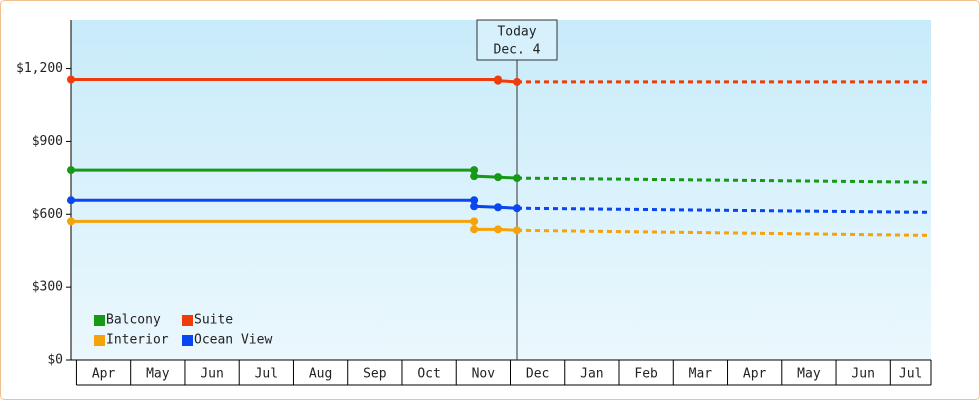 This screenshot has width=980, height=404. Describe the element at coordinates (137, 340) in the screenshot. I see `legend-label: Interior` at that location.